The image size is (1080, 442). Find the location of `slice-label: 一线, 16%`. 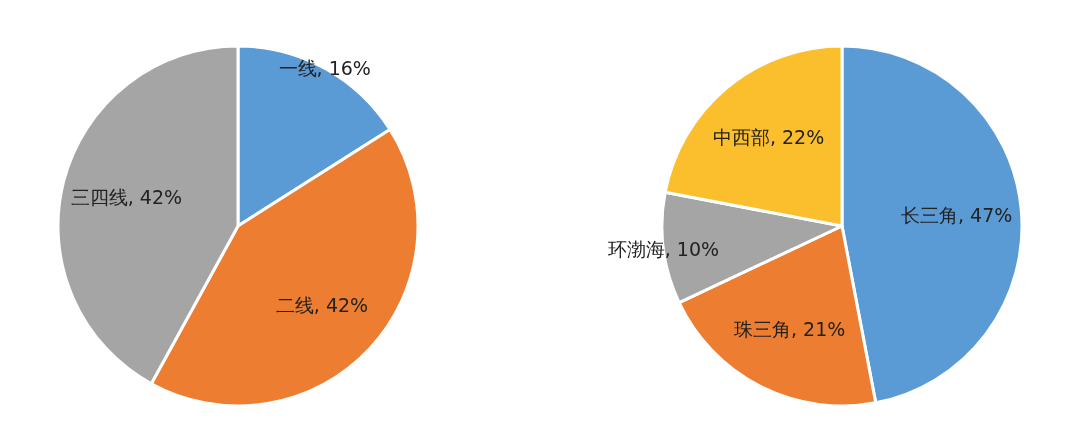

slice-label: 一线, 16% is located at coordinates (324, 68).